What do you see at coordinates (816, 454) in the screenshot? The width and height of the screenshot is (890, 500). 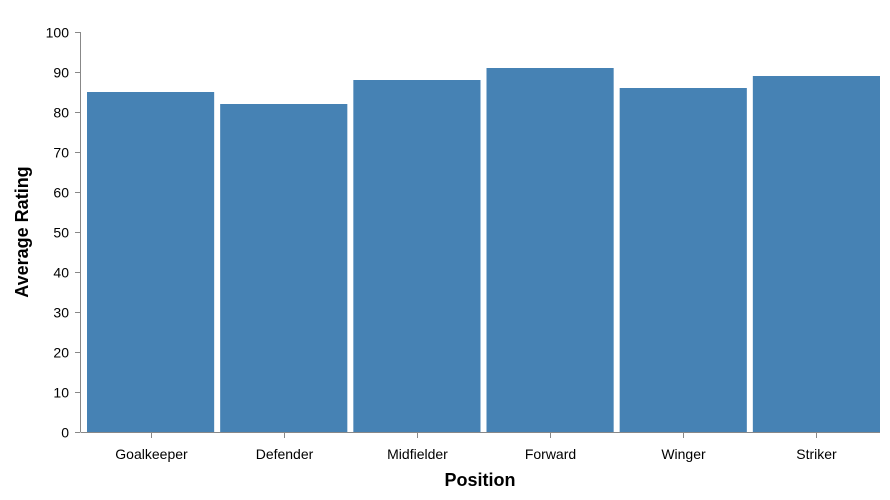 I see `x-tick-label: Striker` at bounding box center [816, 454].